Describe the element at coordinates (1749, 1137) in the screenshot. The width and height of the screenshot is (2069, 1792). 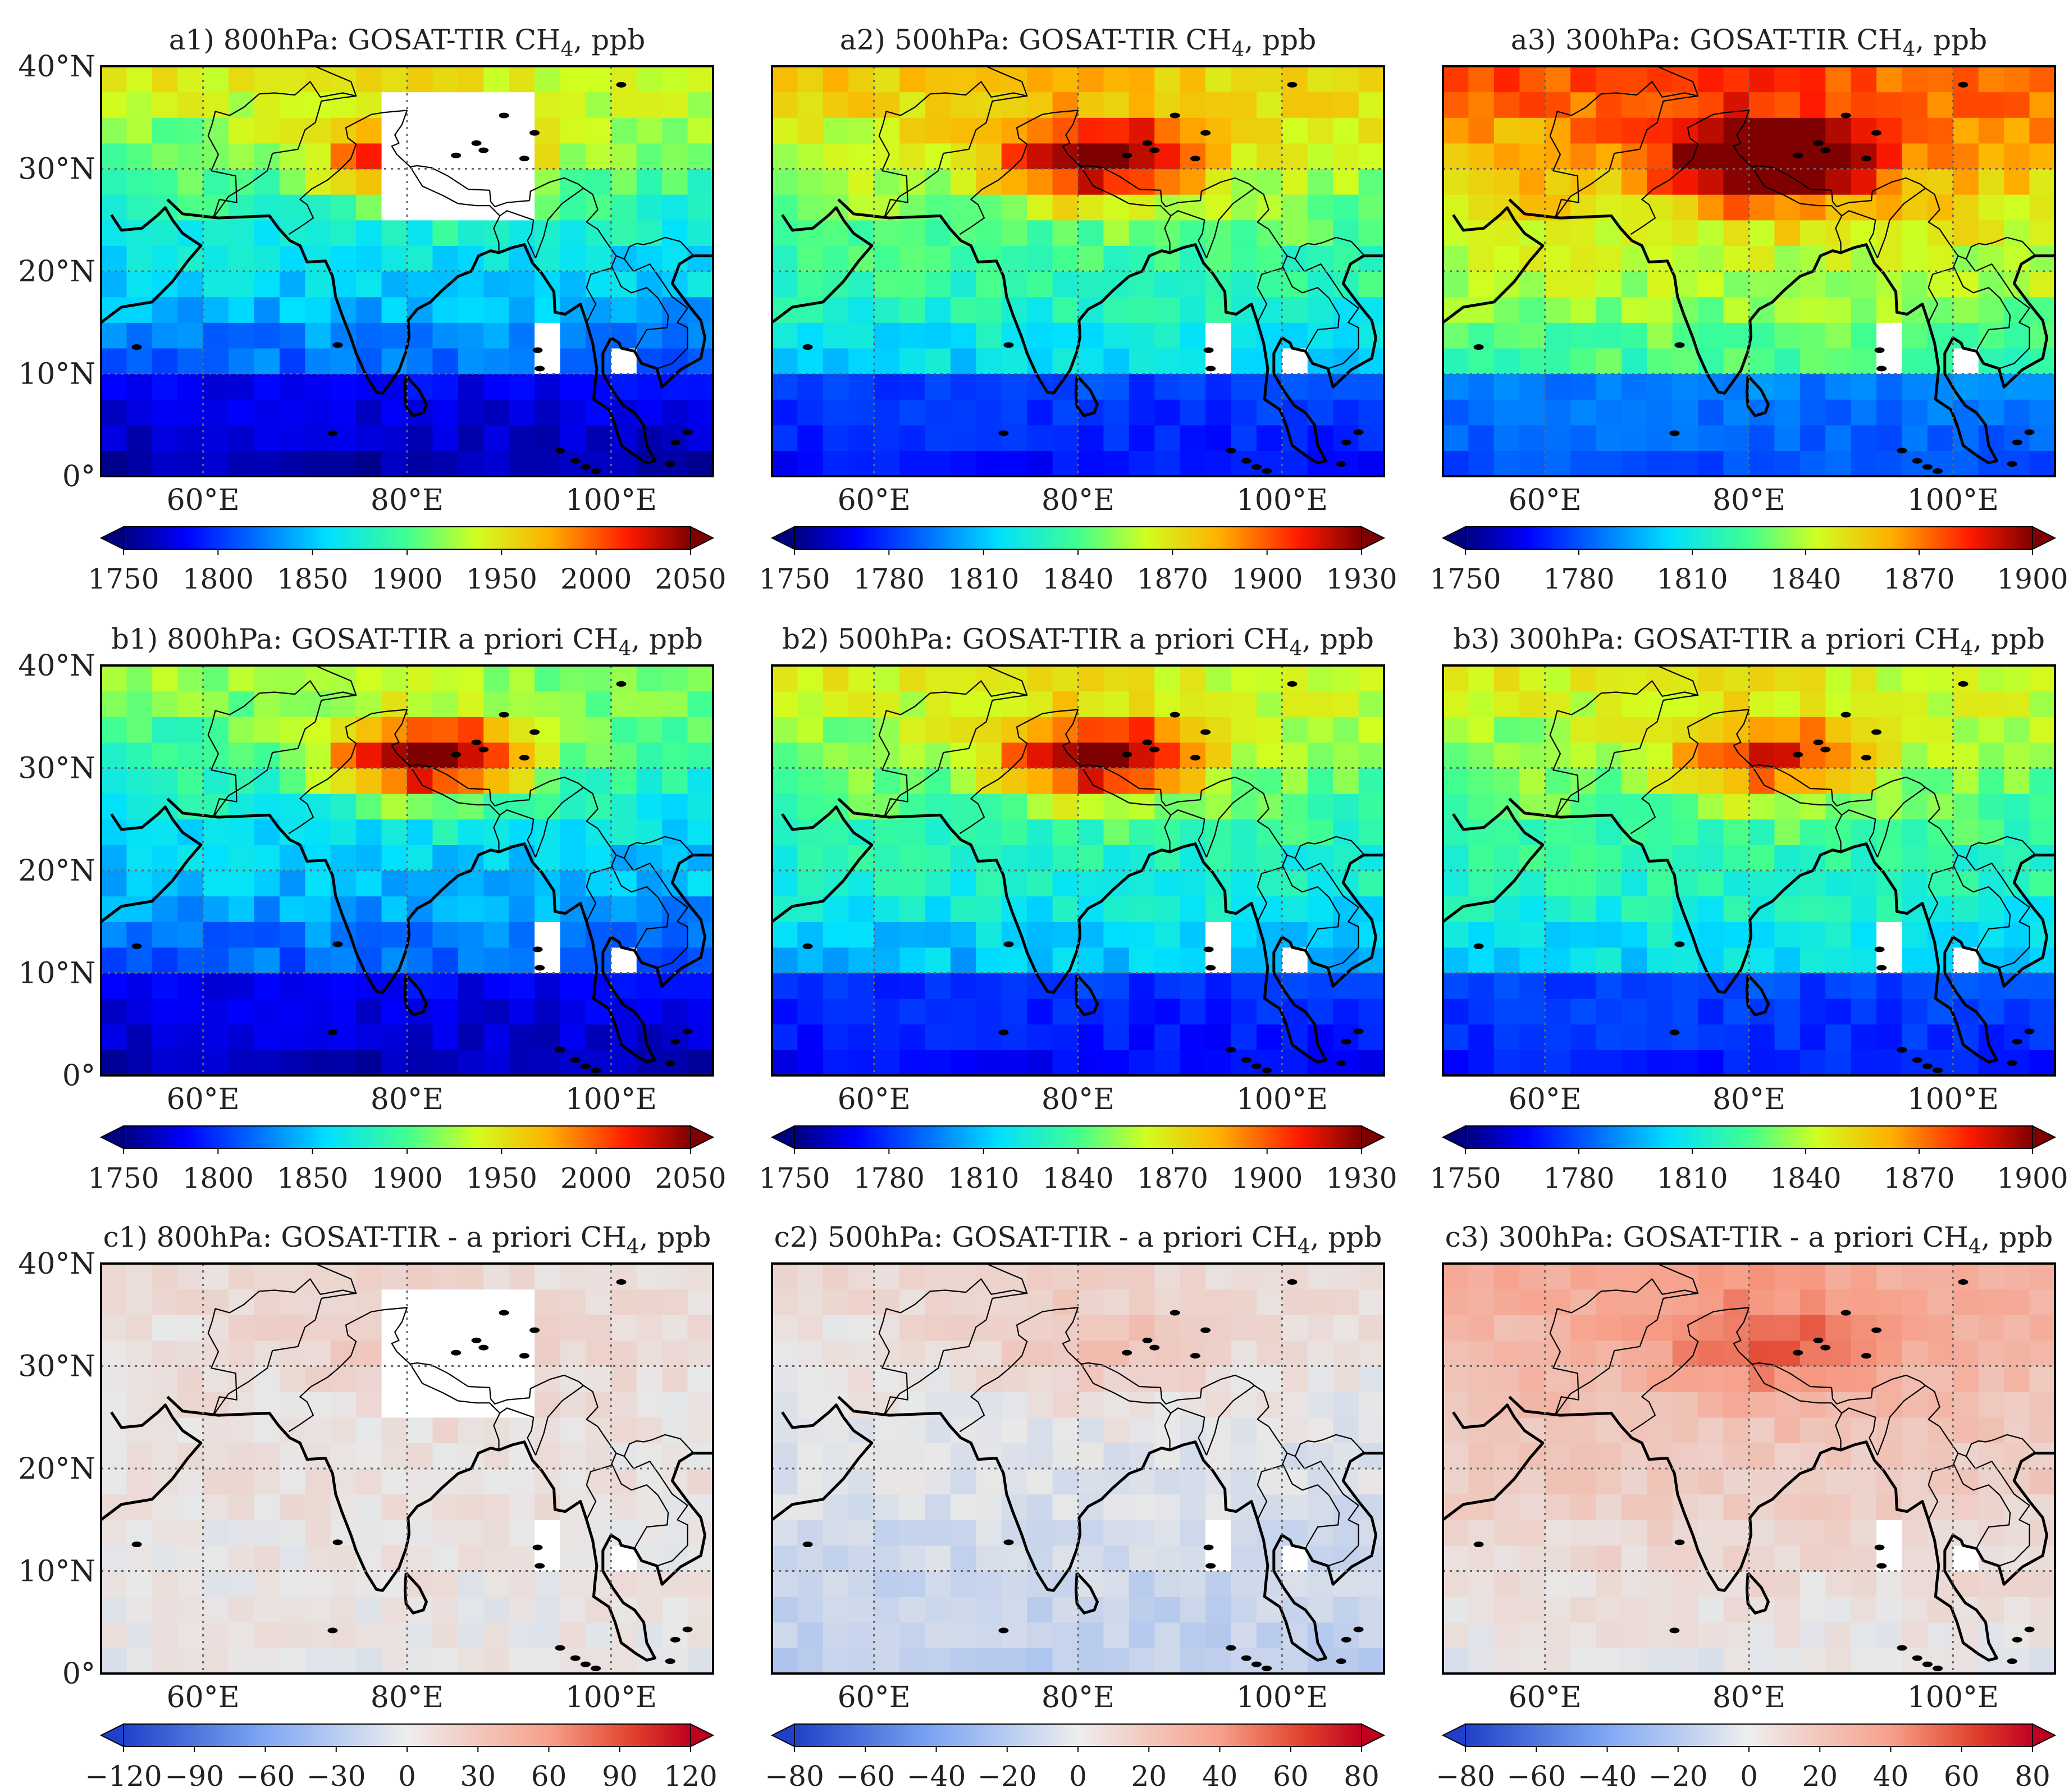
I see `colorbar-bar` at that location.